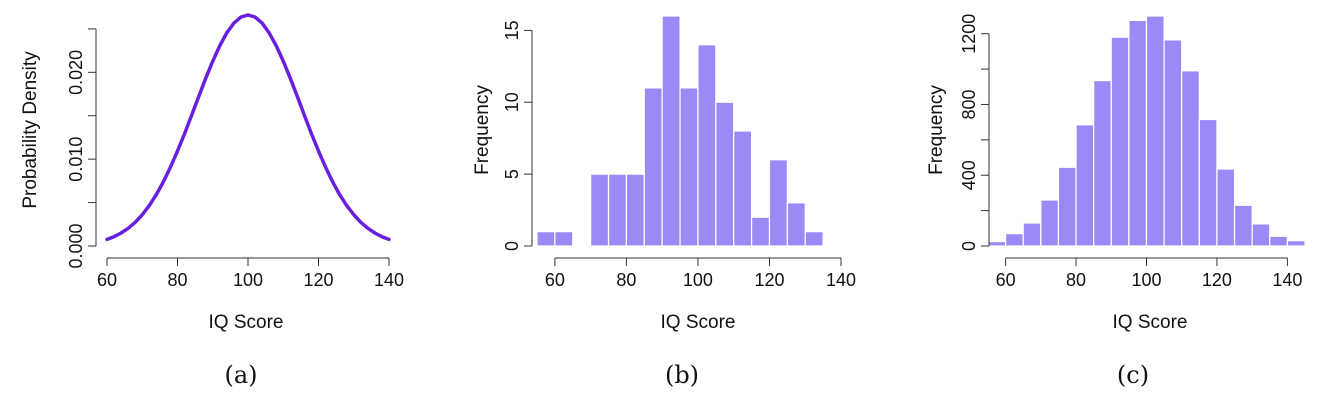 The height and width of the screenshot is (405, 1326). I want to click on density-curve, so click(248, 127).